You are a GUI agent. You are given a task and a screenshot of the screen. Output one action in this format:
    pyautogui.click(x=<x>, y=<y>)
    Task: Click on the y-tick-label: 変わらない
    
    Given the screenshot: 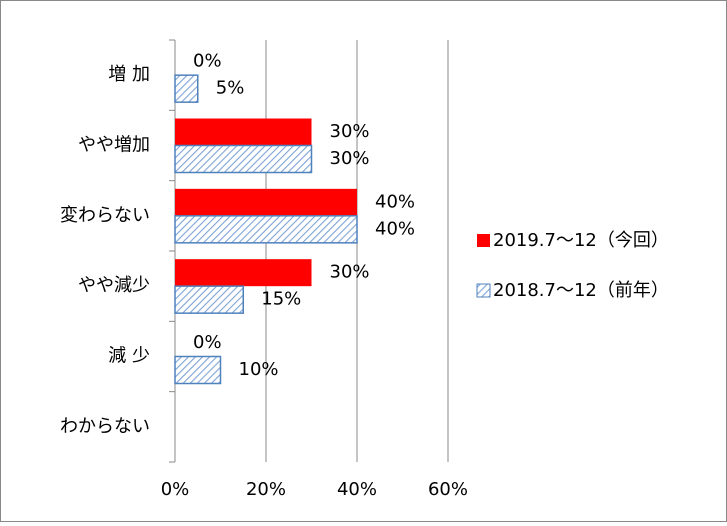 What is the action you would take?
    pyautogui.click(x=105, y=215)
    